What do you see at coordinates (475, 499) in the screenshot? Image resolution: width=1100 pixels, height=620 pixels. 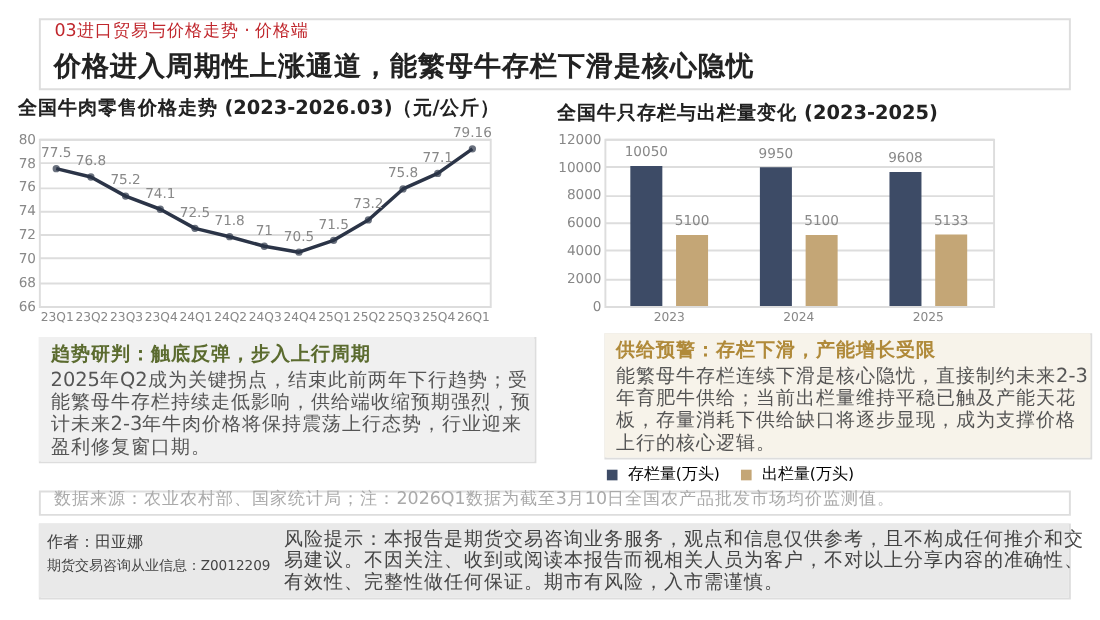 I see `source-note: 数据来源：农业农村部、国家统计局；注：2026Q1数据为截至3月10日全国农产品批发市场均价监测值。` at bounding box center [475, 499].